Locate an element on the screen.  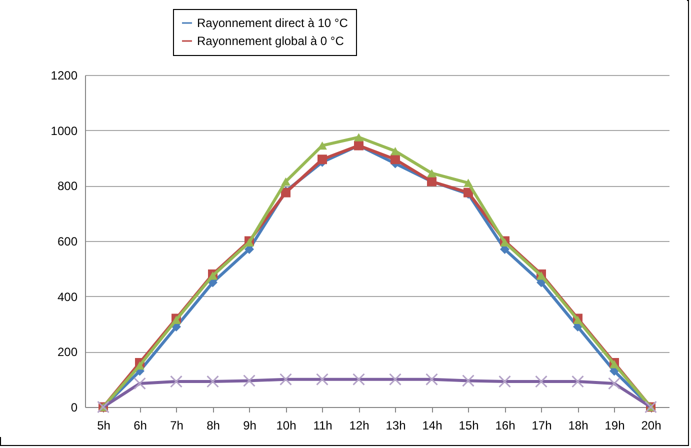
y-tick-label: 1000 is located at coordinates (64, 131).